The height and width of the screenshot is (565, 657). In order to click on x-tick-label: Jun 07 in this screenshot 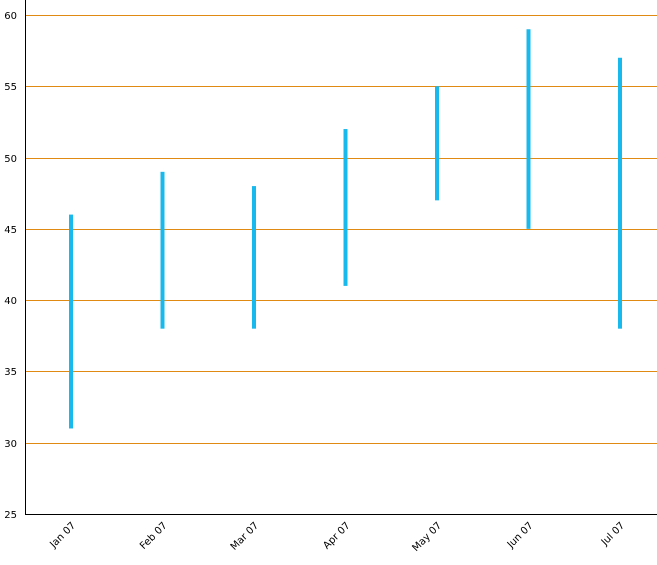, I will do `click(520, 535)`.